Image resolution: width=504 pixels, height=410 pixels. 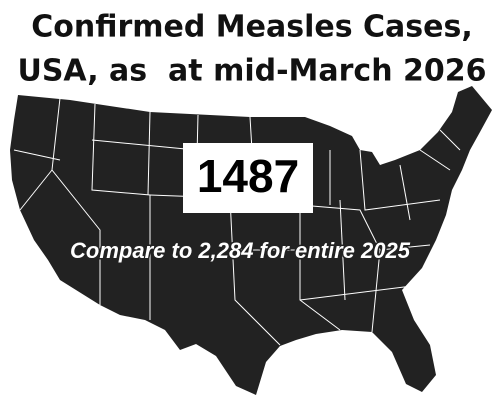 I want to click on title-line: USA, as at mid-March 2026, so click(x=251, y=71).